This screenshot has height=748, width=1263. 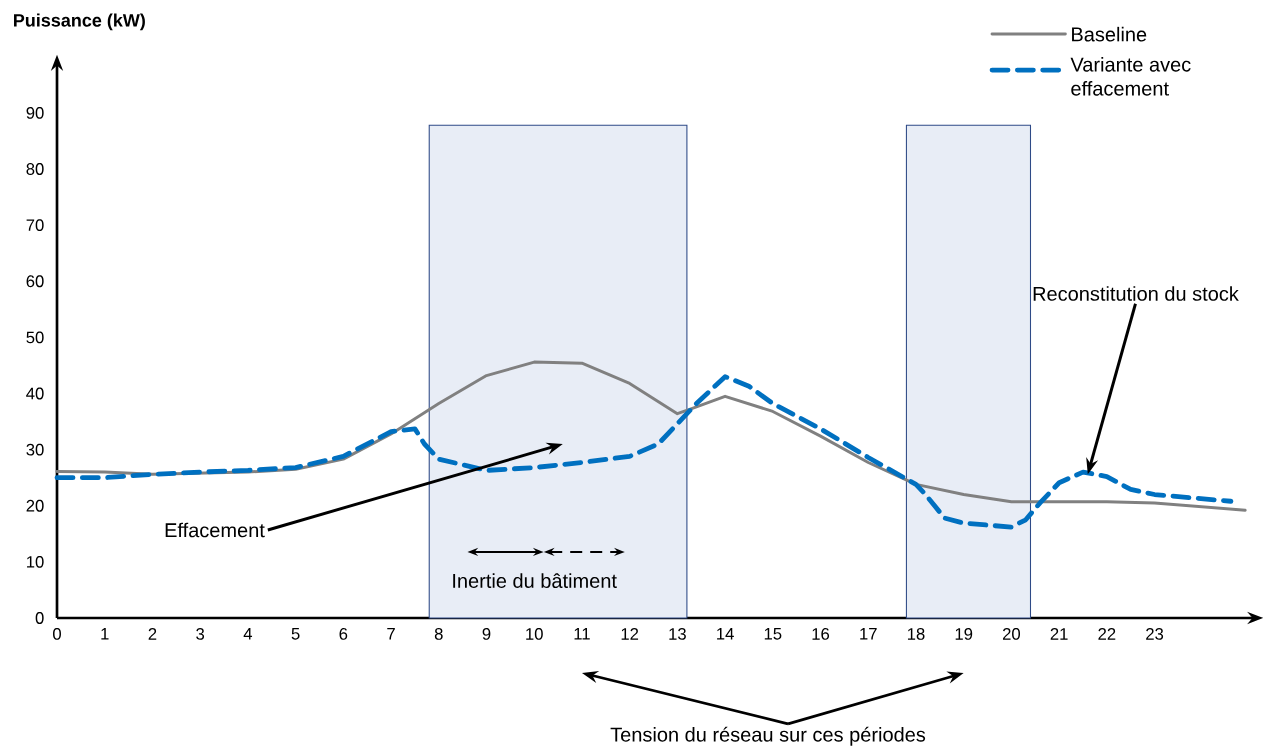 I want to click on x-tick-label: 10, so click(x=534, y=634).